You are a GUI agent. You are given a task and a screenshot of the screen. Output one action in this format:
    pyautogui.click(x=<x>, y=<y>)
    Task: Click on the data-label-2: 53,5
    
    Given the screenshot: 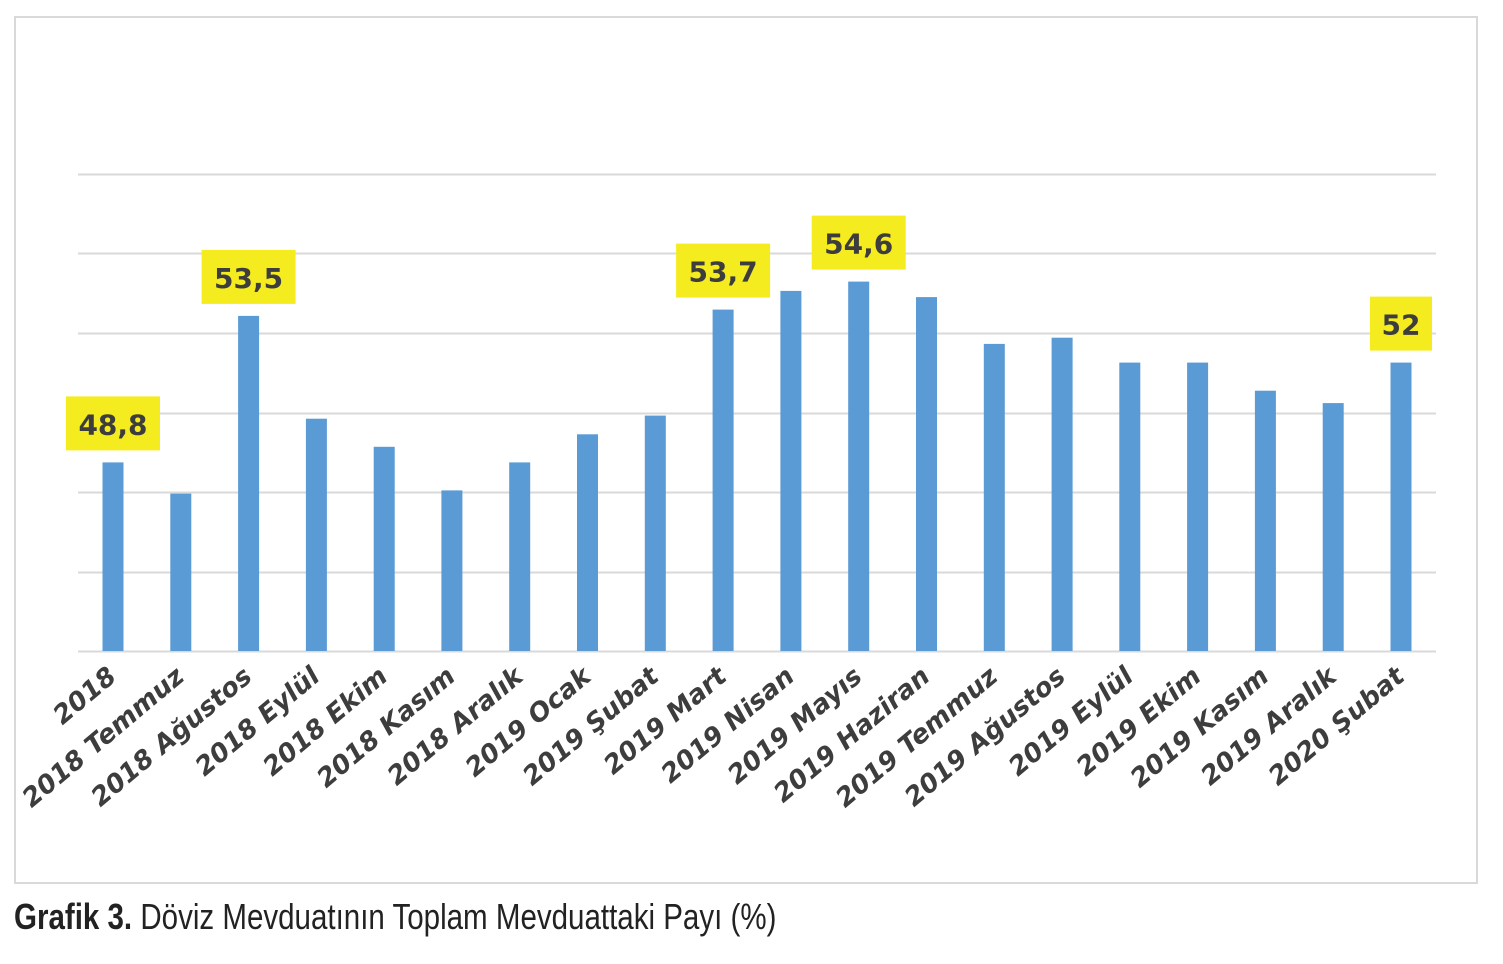 What is the action you would take?
    pyautogui.click(x=248, y=276)
    